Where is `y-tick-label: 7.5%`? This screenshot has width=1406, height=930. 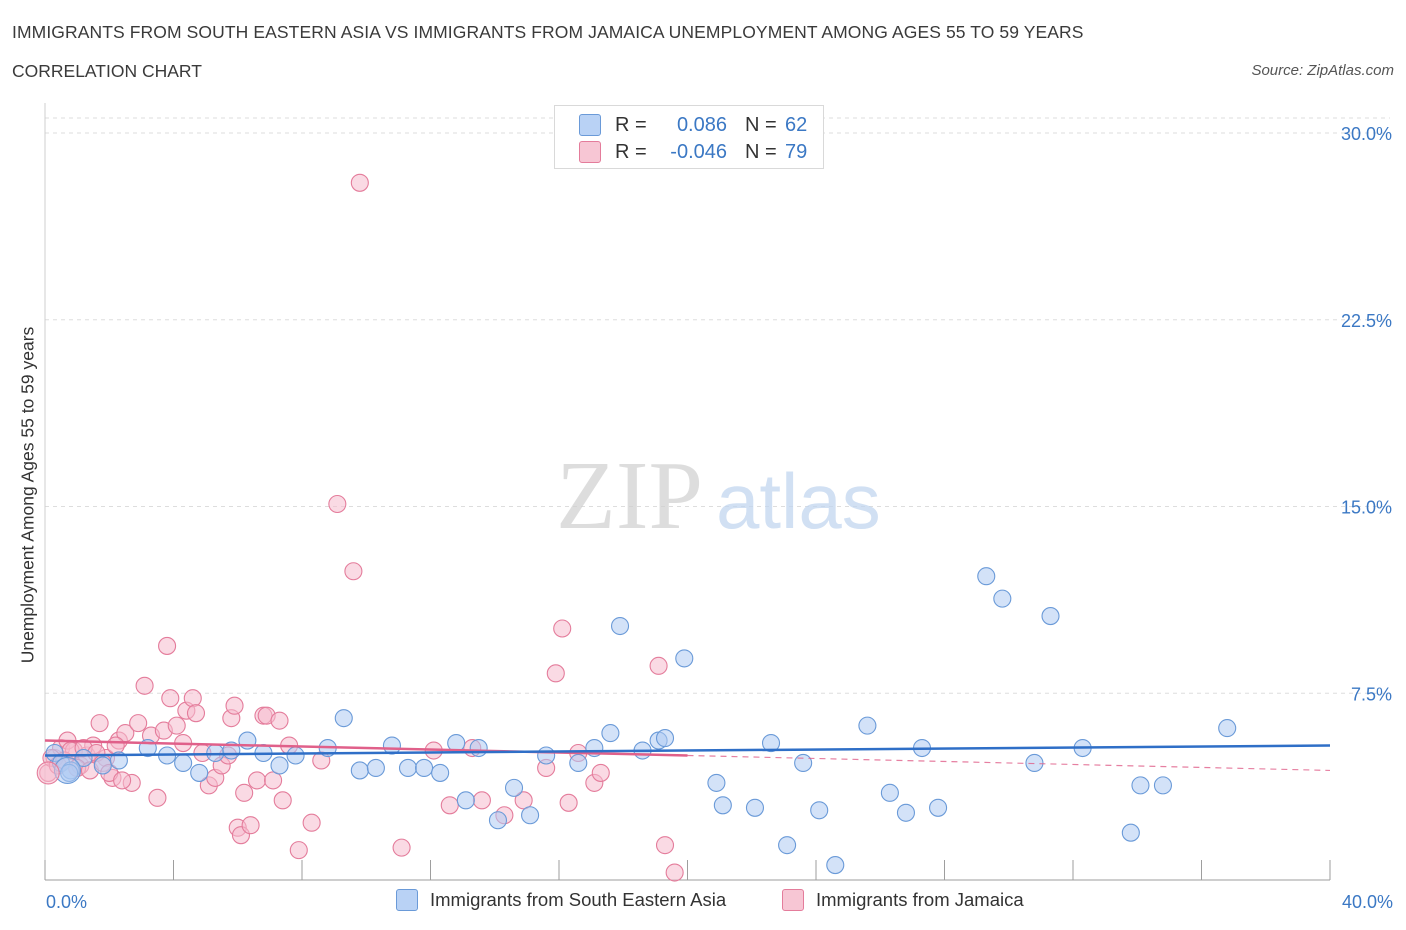 y-tick-label: 7.5% is located at coordinates (1371, 694).